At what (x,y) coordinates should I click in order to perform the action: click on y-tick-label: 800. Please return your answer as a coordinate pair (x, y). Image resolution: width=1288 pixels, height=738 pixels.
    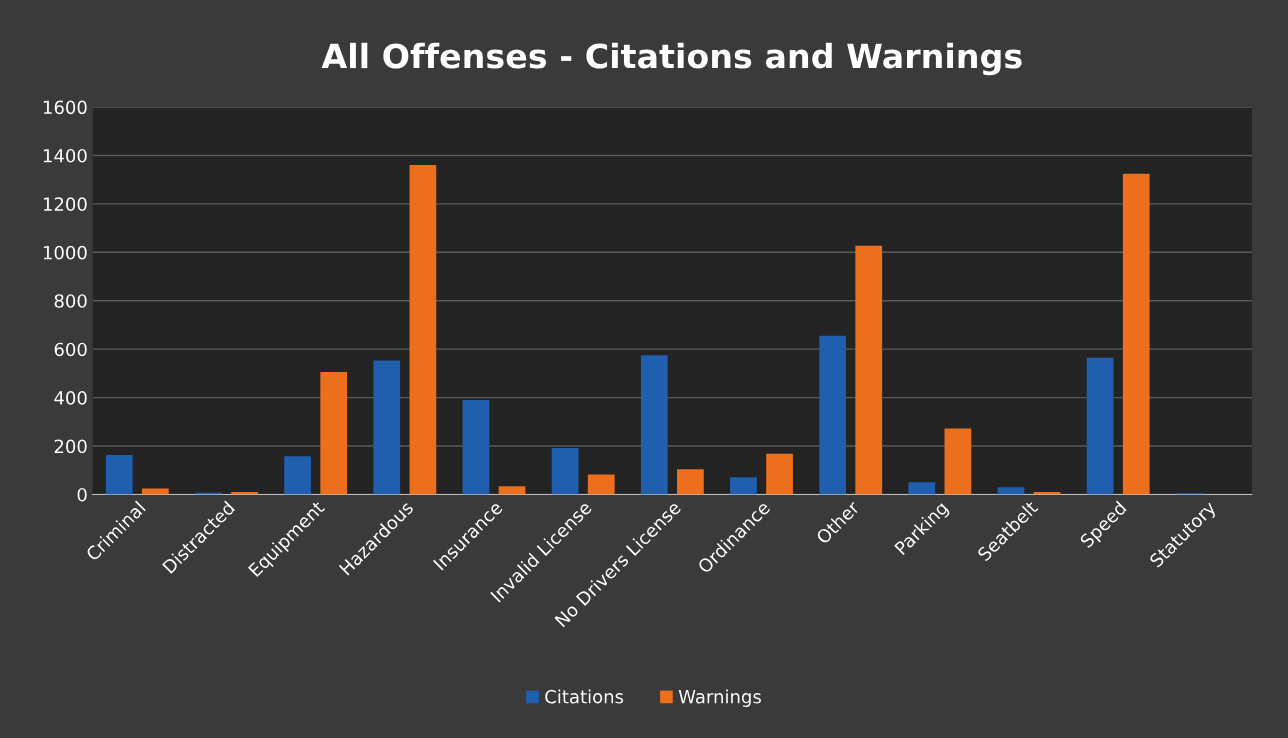
    Looking at the image, I should click on (70, 301).